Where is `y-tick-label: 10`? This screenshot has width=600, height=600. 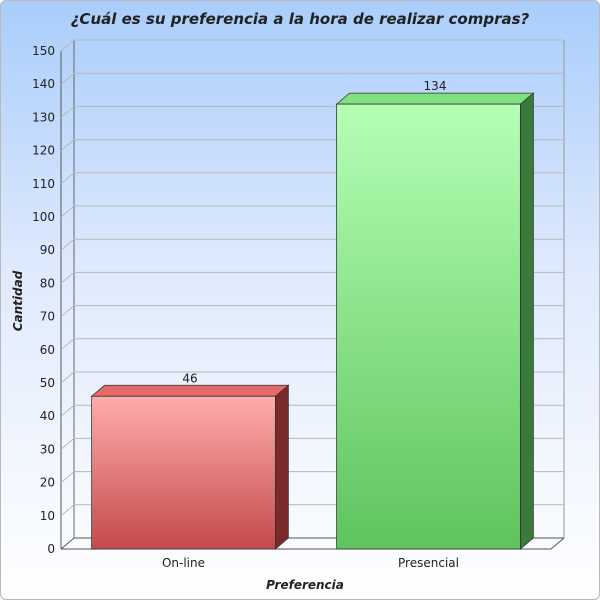 y-tick-label: 10 is located at coordinates (47, 516).